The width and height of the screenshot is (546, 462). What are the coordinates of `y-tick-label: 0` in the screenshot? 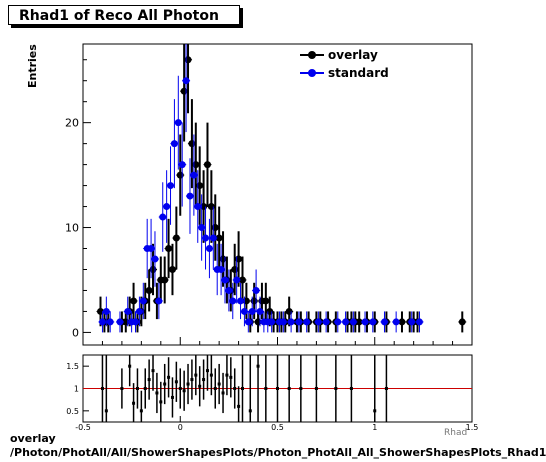 It's located at (75, 332).